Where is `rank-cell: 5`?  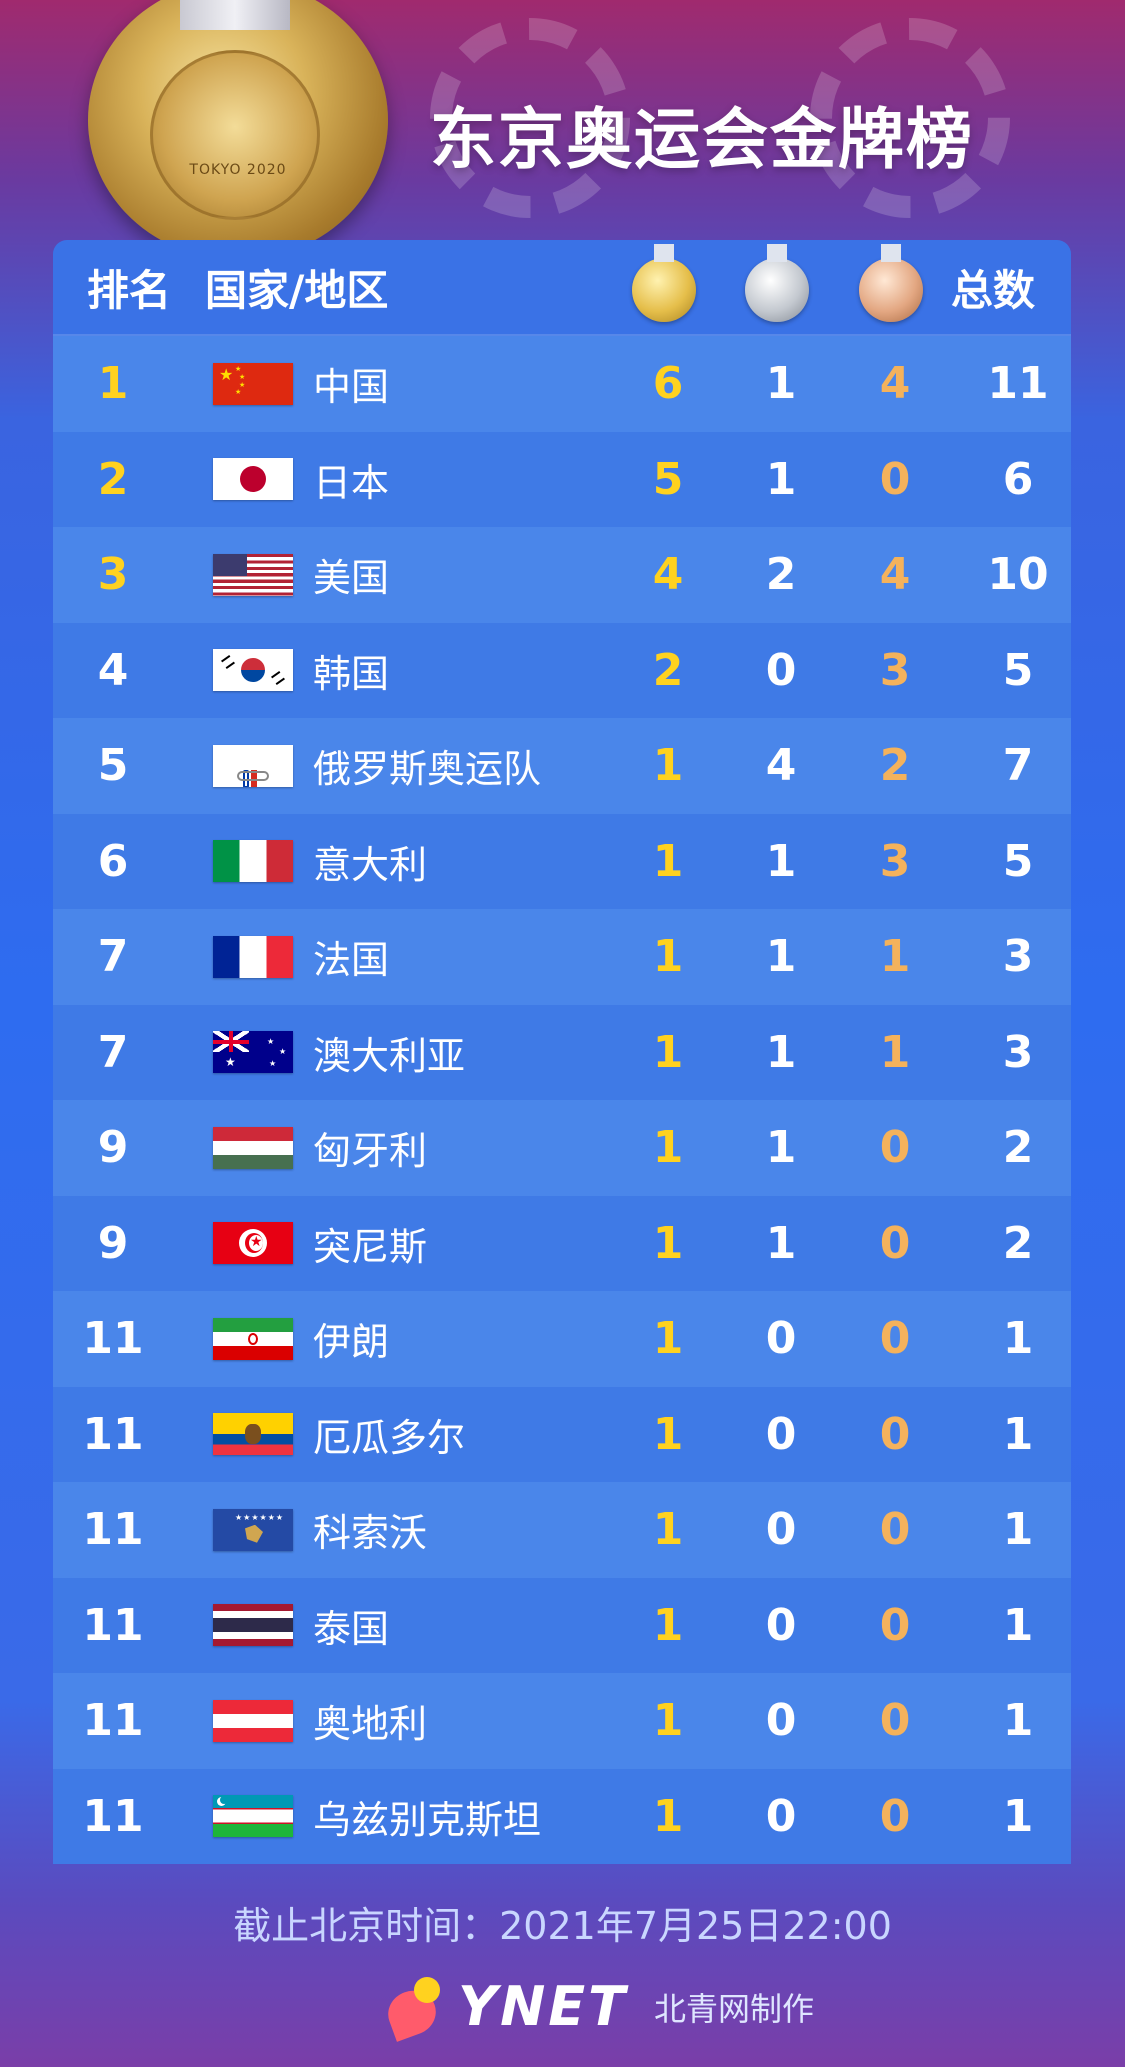 rank-cell: 5 is located at coordinates (113, 766).